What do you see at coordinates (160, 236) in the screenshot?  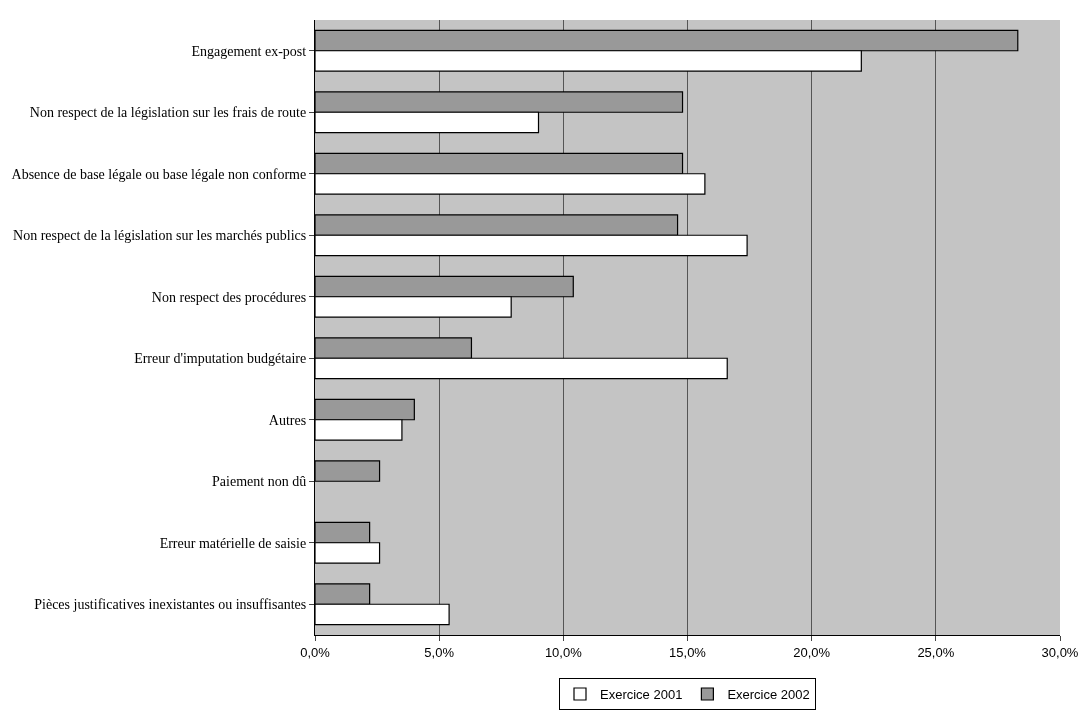 I see `y-tick-label: Non respect de la législation sur les marchés publics` at bounding box center [160, 236].